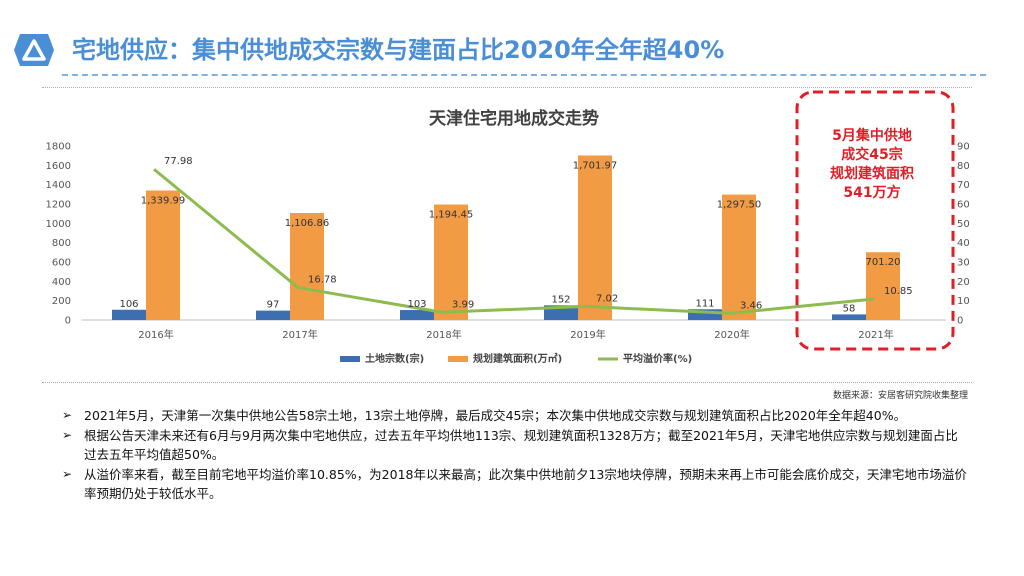 This screenshot has width=1024, height=576. What do you see at coordinates (963, 147) in the screenshot?
I see `y-right-tick-label: 90` at bounding box center [963, 147].